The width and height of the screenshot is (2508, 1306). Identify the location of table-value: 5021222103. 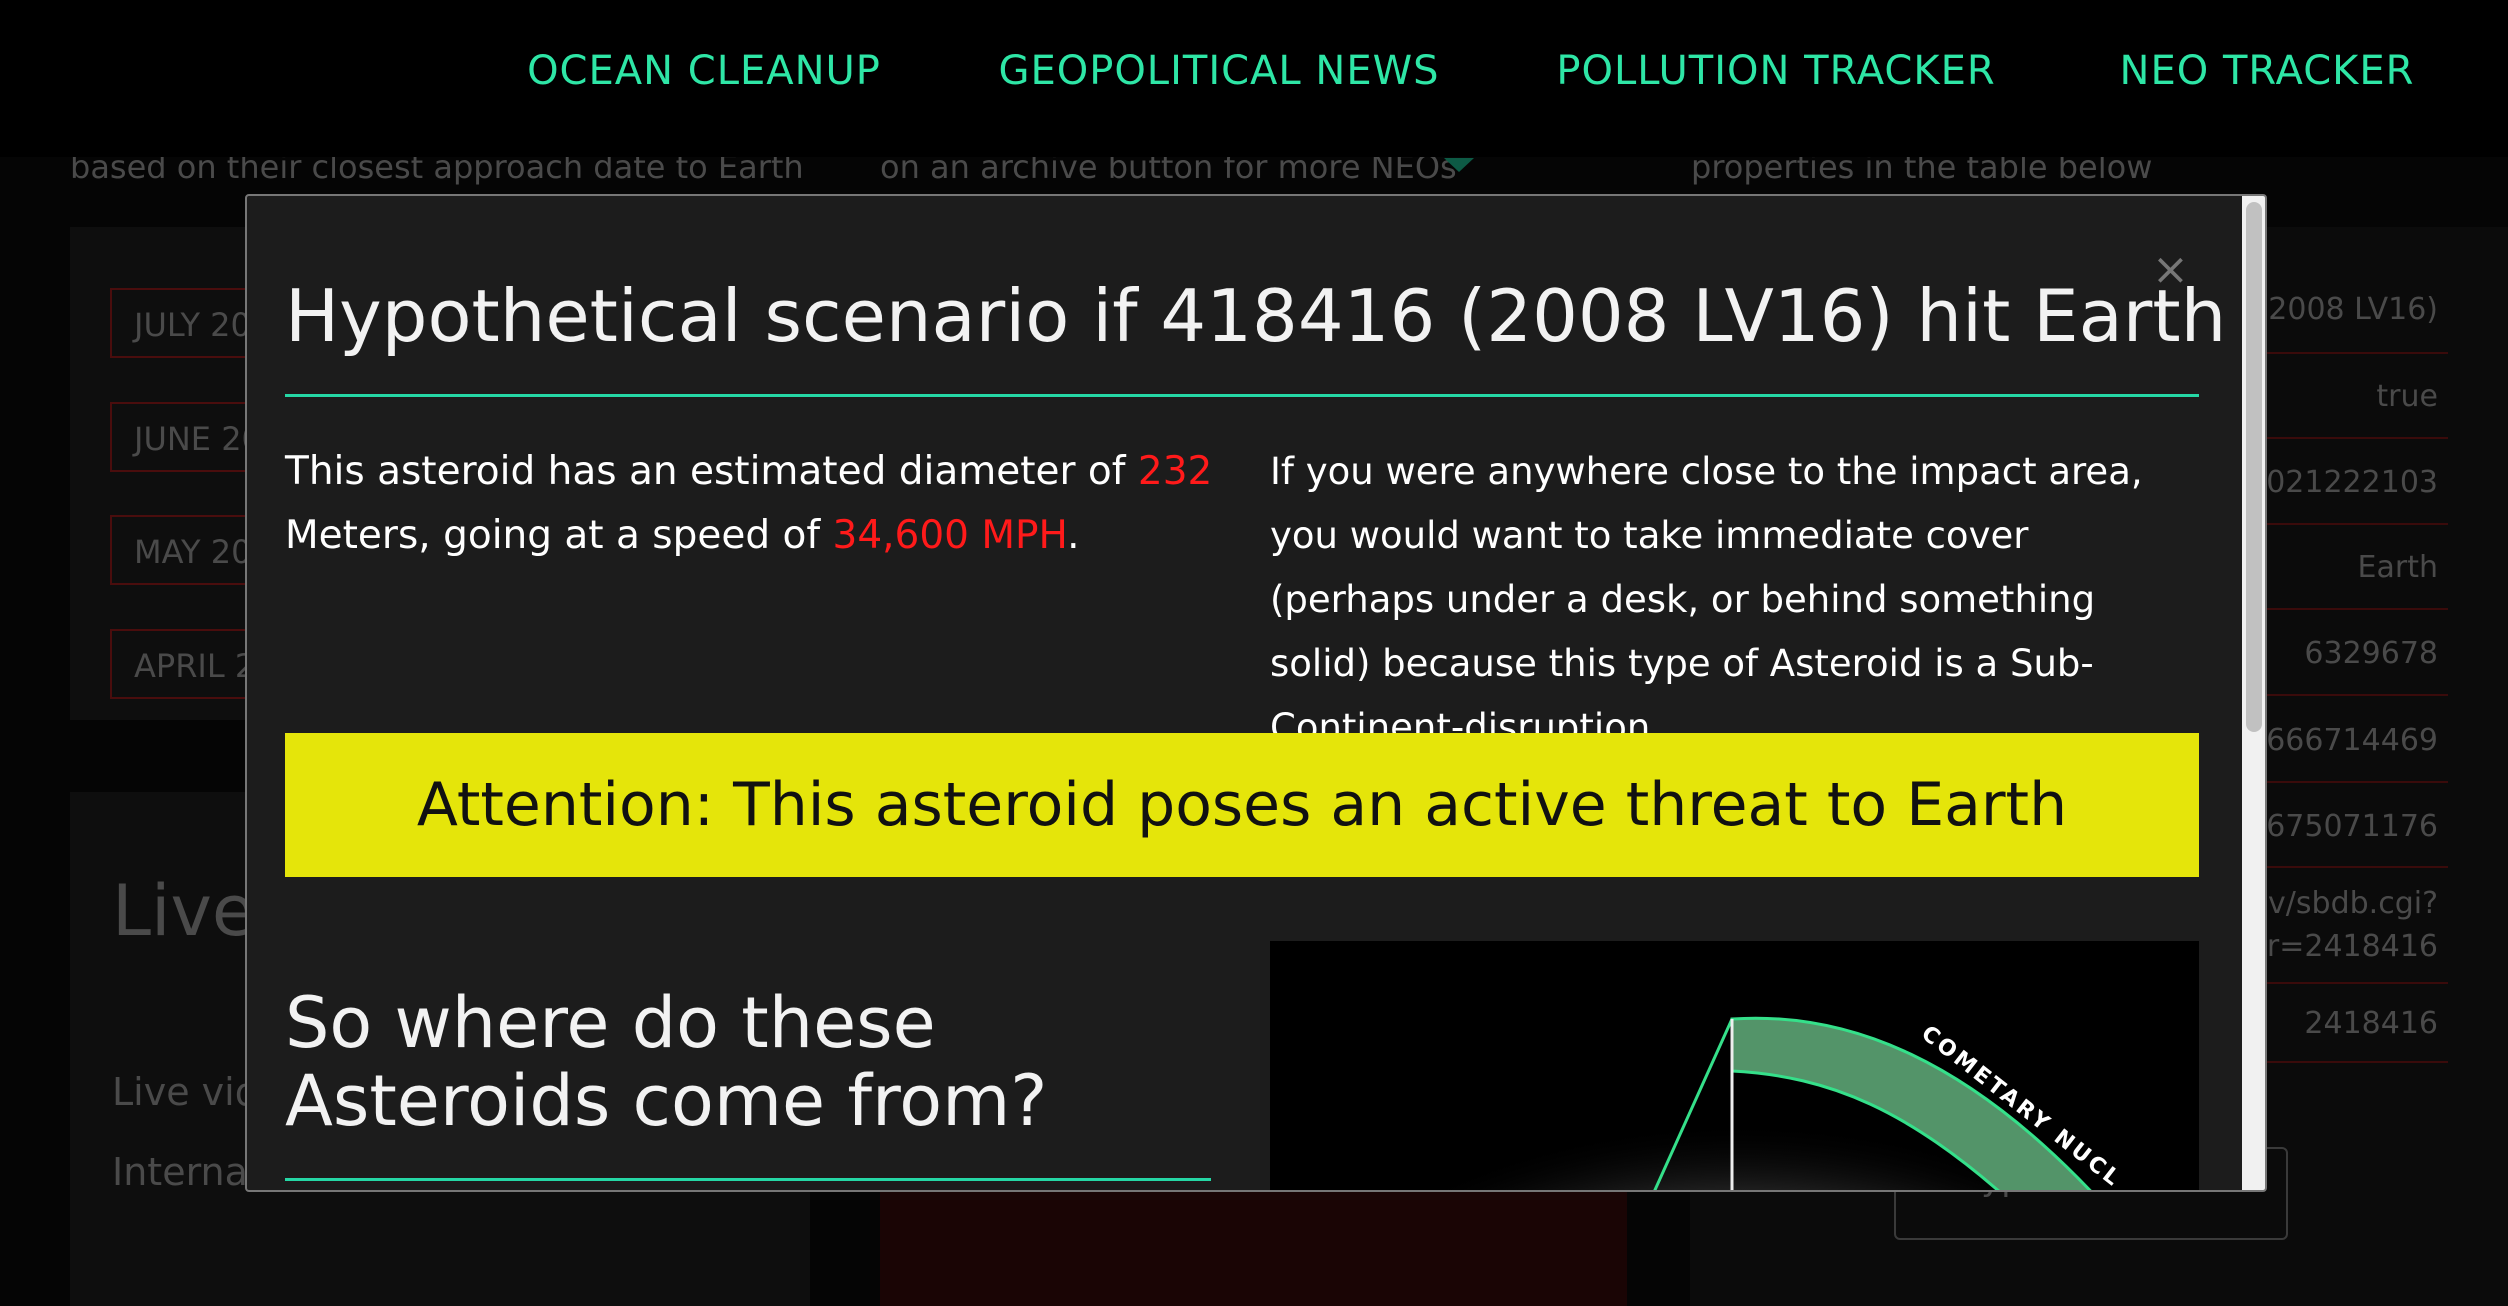
(2342, 482).